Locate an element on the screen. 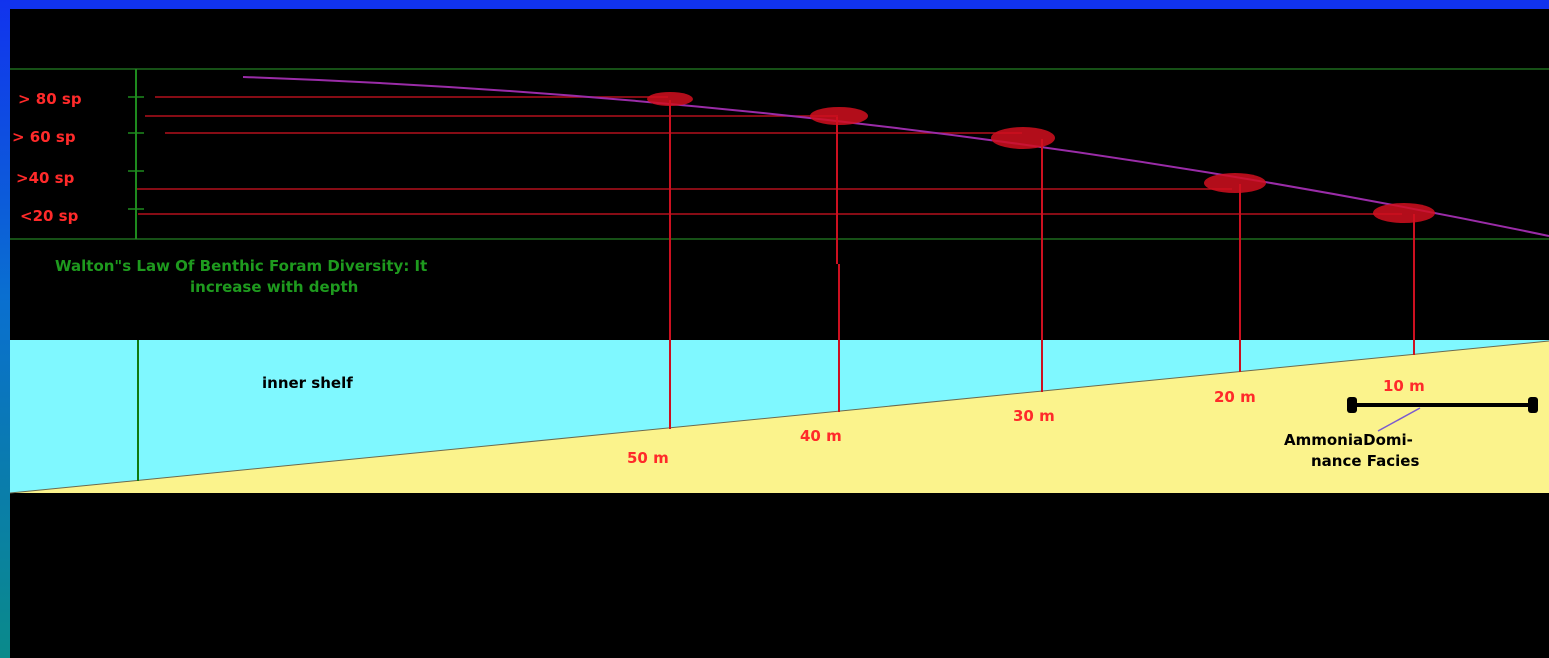 This screenshot has width=1549, height=658. facies-label-line2: nance Facies is located at coordinates (1365, 461).